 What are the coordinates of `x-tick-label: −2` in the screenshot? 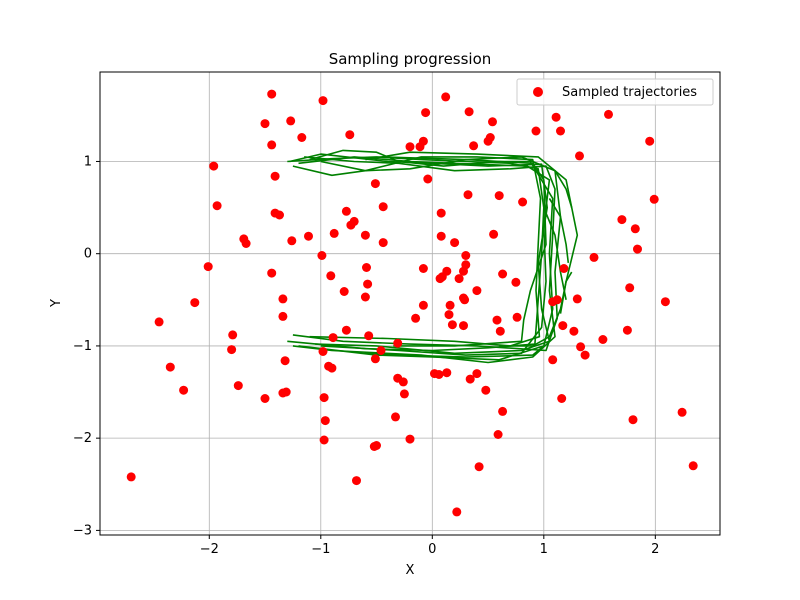 It's located at (209, 549).